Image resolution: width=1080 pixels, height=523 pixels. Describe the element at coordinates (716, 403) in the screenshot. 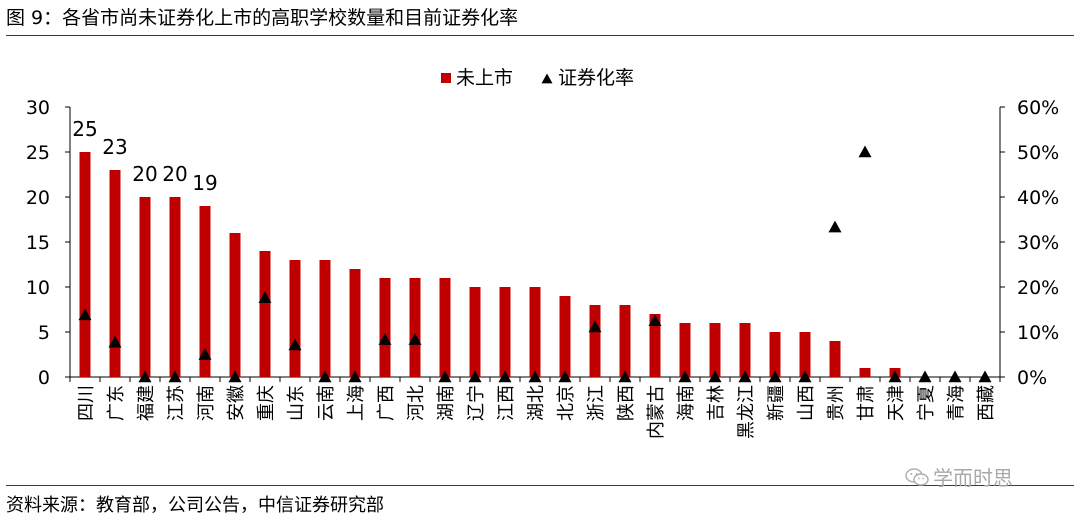

I see `x-tick-label: 吉林` at that location.